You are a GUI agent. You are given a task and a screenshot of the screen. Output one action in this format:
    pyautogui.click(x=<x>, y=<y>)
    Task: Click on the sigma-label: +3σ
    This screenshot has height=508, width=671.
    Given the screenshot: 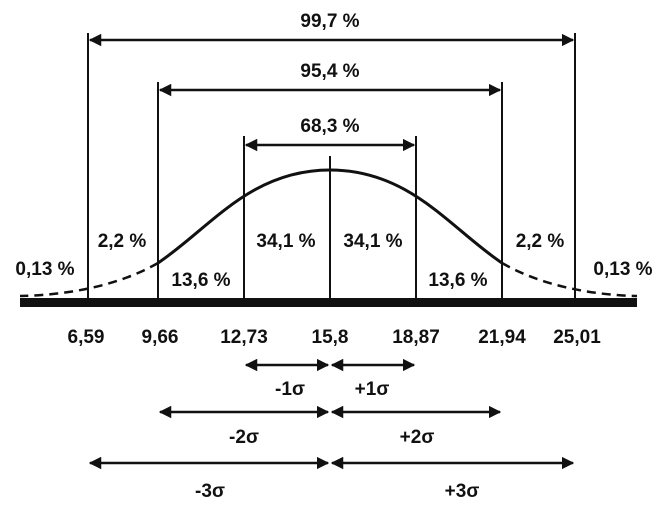 What is the action you would take?
    pyautogui.click(x=462, y=491)
    